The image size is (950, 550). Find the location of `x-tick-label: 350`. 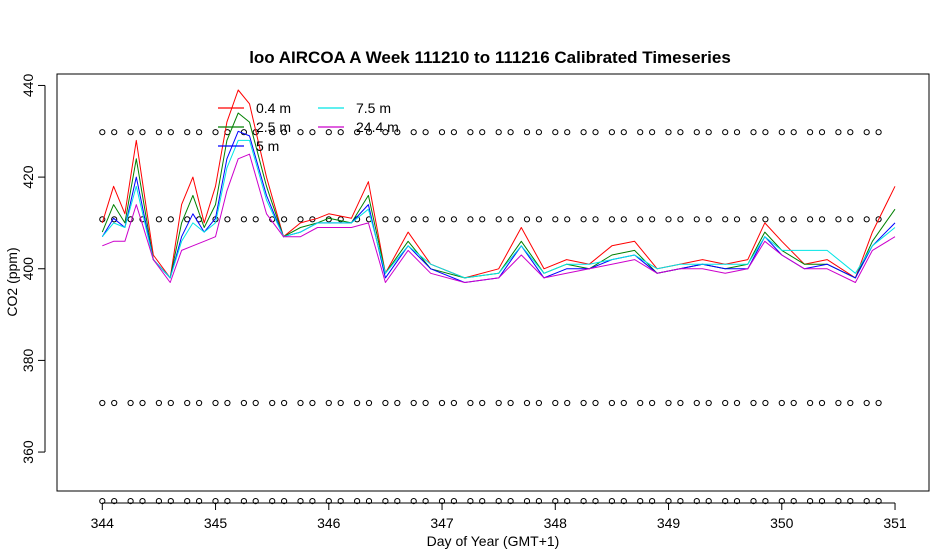

x-tick-label: 350 is located at coordinates (782, 523).